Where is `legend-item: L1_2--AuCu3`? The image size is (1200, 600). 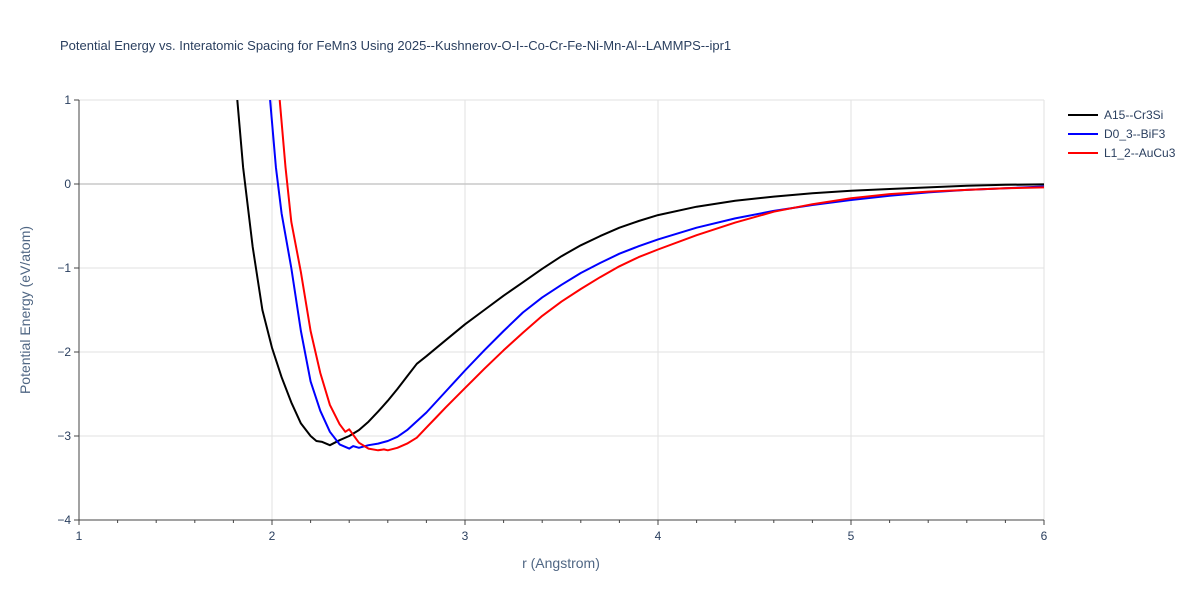
legend-item: L1_2--AuCu3 is located at coordinates (1122, 153).